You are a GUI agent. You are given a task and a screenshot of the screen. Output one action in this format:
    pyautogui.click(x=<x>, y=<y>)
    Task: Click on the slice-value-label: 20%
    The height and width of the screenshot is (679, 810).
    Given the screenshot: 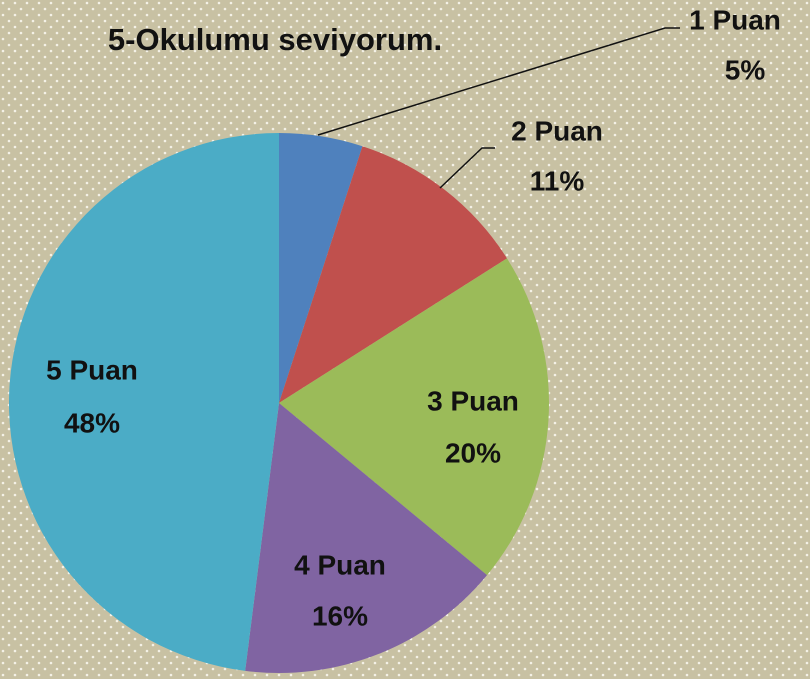 What is the action you would take?
    pyautogui.click(x=473, y=452)
    